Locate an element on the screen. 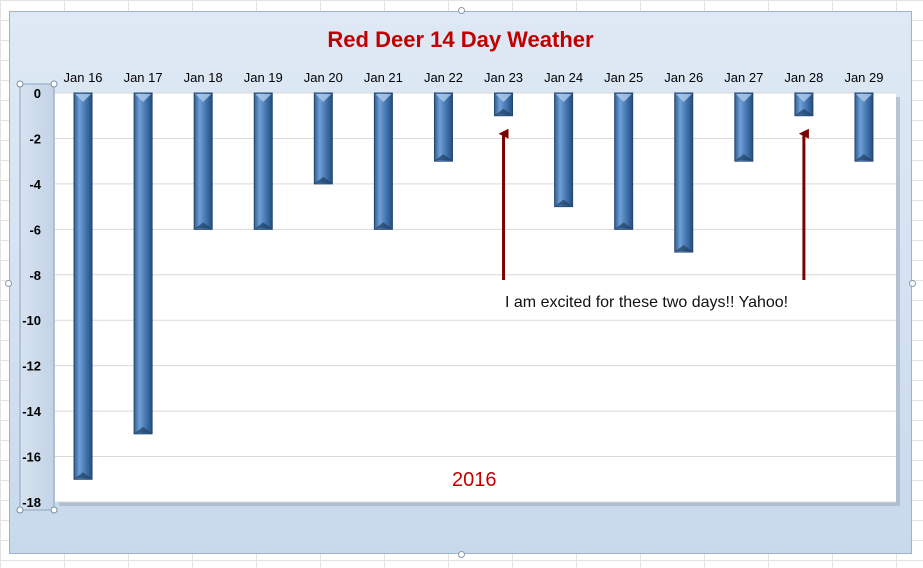 The image size is (923, 568). x-tick-label: Jan 20 is located at coordinates (323, 77).